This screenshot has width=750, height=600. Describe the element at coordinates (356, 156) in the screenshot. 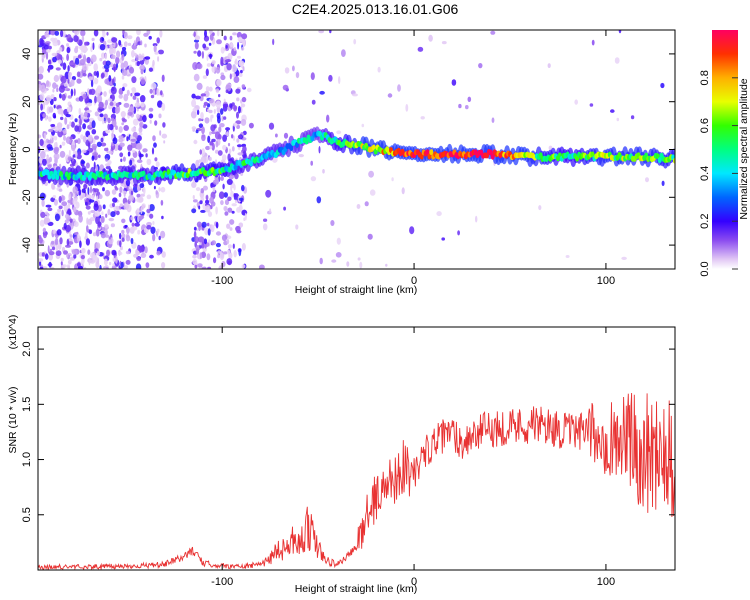

I see `spectrogram-ridge` at that location.